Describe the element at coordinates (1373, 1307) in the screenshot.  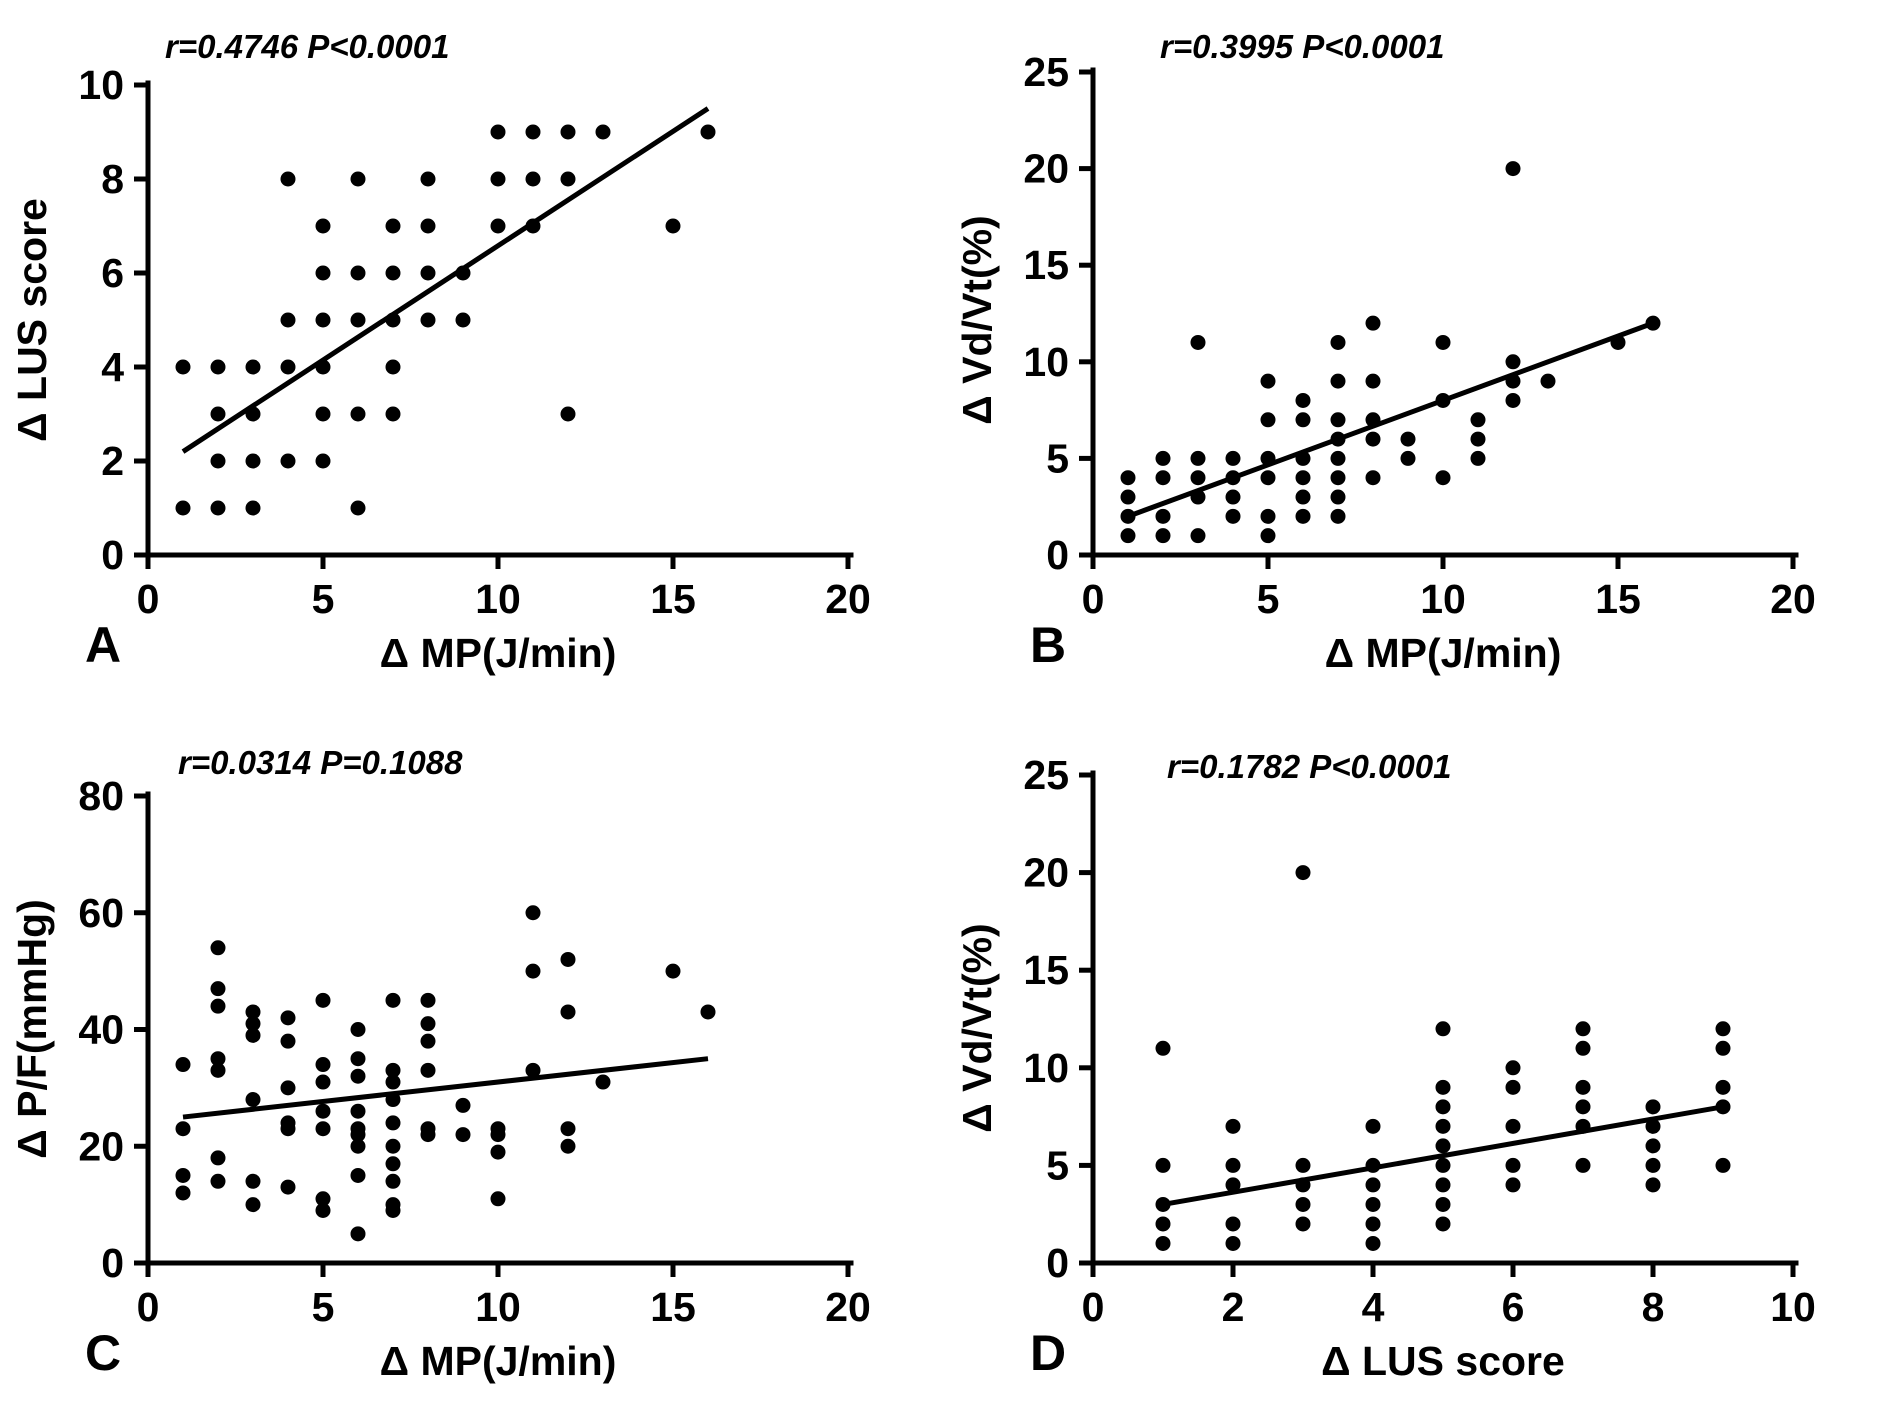
I see `x-tick-label: 4` at that location.